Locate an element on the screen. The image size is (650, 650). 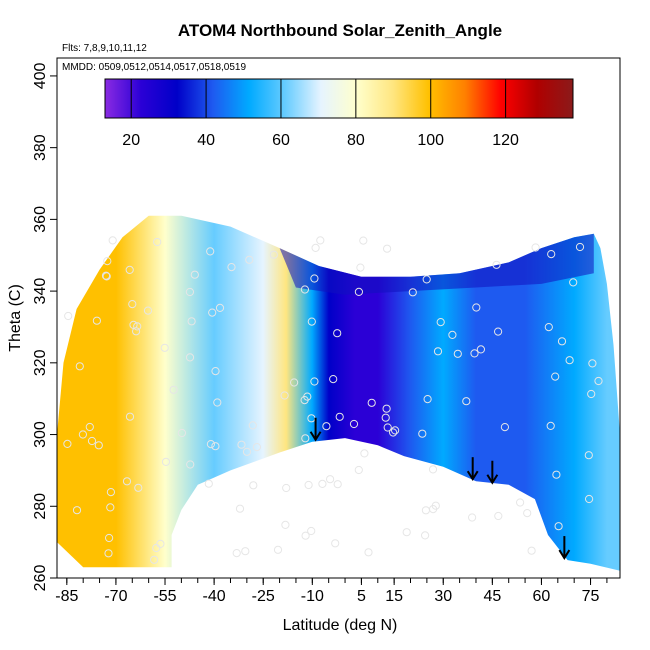
x-tick-label: -10 is located at coordinates (312, 596).